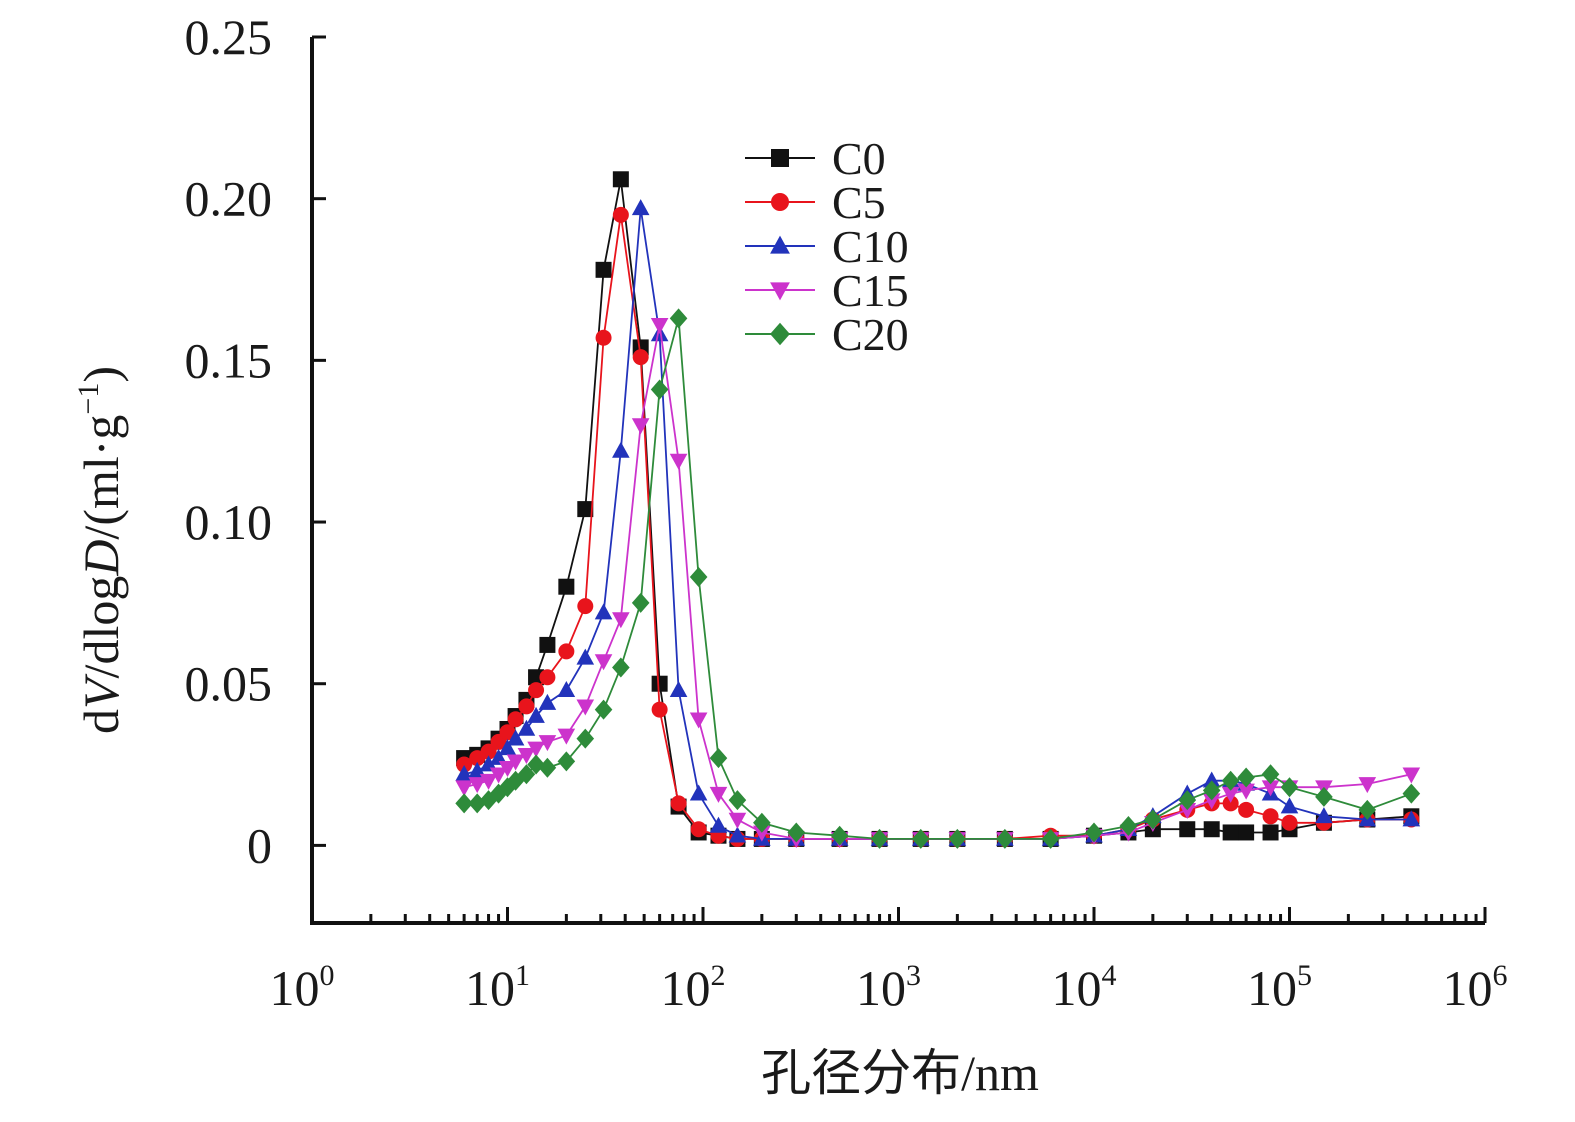  What do you see at coordinates (870, 246) in the screenshot?
I see `legend-label: C10` at bounding box center [870, 246].